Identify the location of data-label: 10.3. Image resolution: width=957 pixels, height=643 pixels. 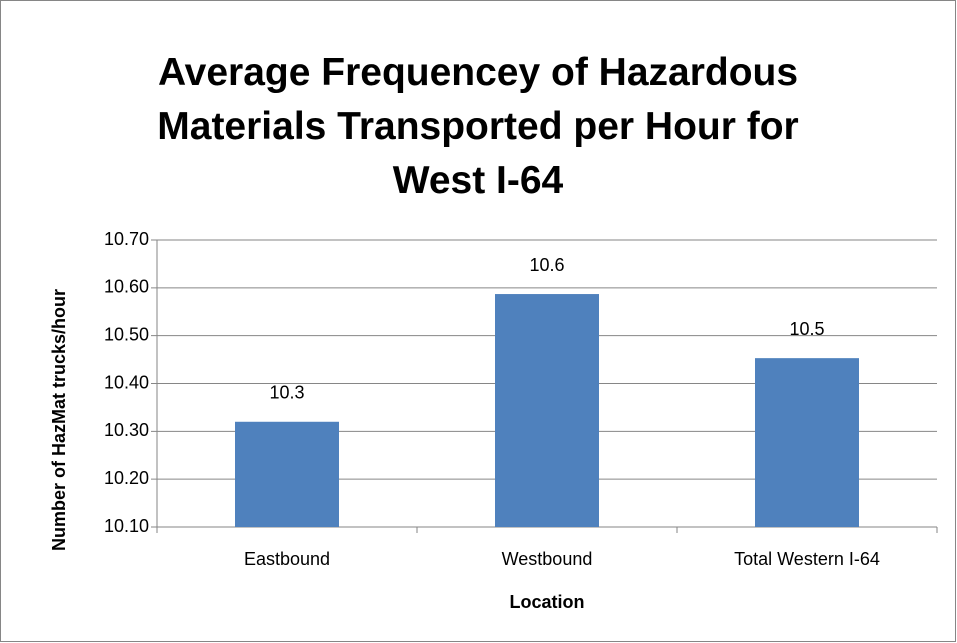
(286, 393).